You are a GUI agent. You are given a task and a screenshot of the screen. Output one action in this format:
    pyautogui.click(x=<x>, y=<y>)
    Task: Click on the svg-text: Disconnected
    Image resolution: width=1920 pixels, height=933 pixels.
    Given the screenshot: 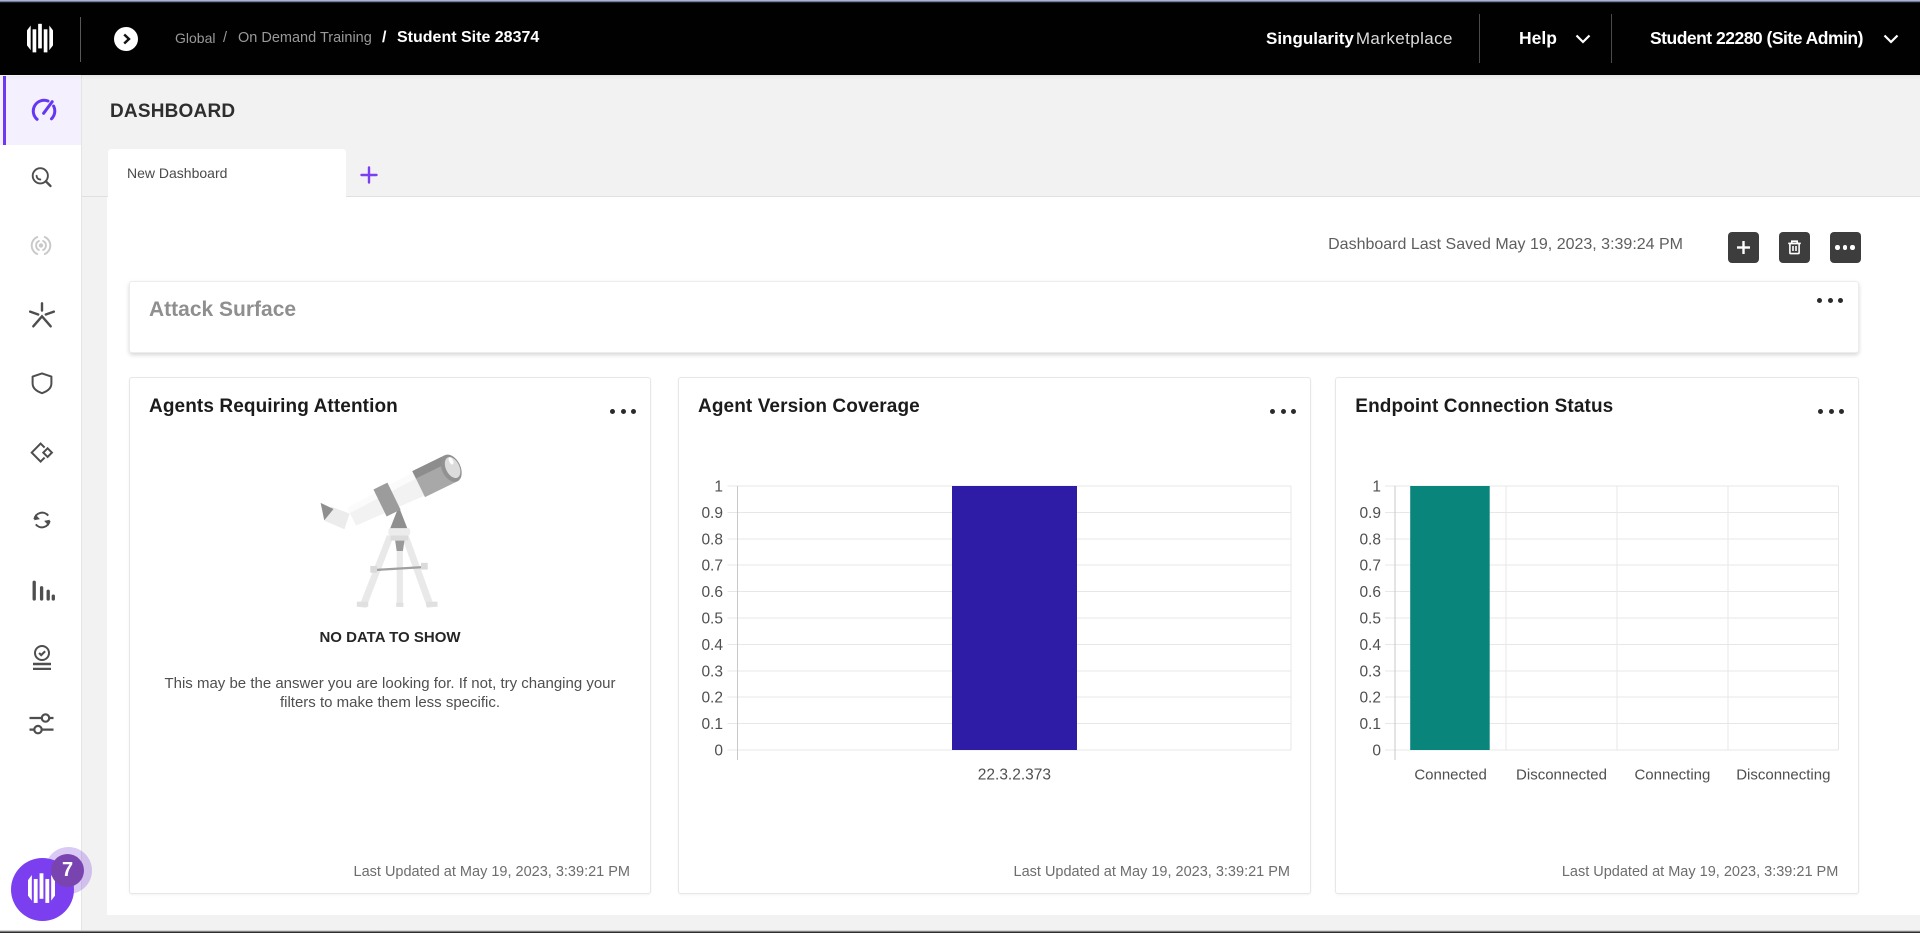 What is the action you would take?
    pyautogui.click(x=1561, y=775)
    